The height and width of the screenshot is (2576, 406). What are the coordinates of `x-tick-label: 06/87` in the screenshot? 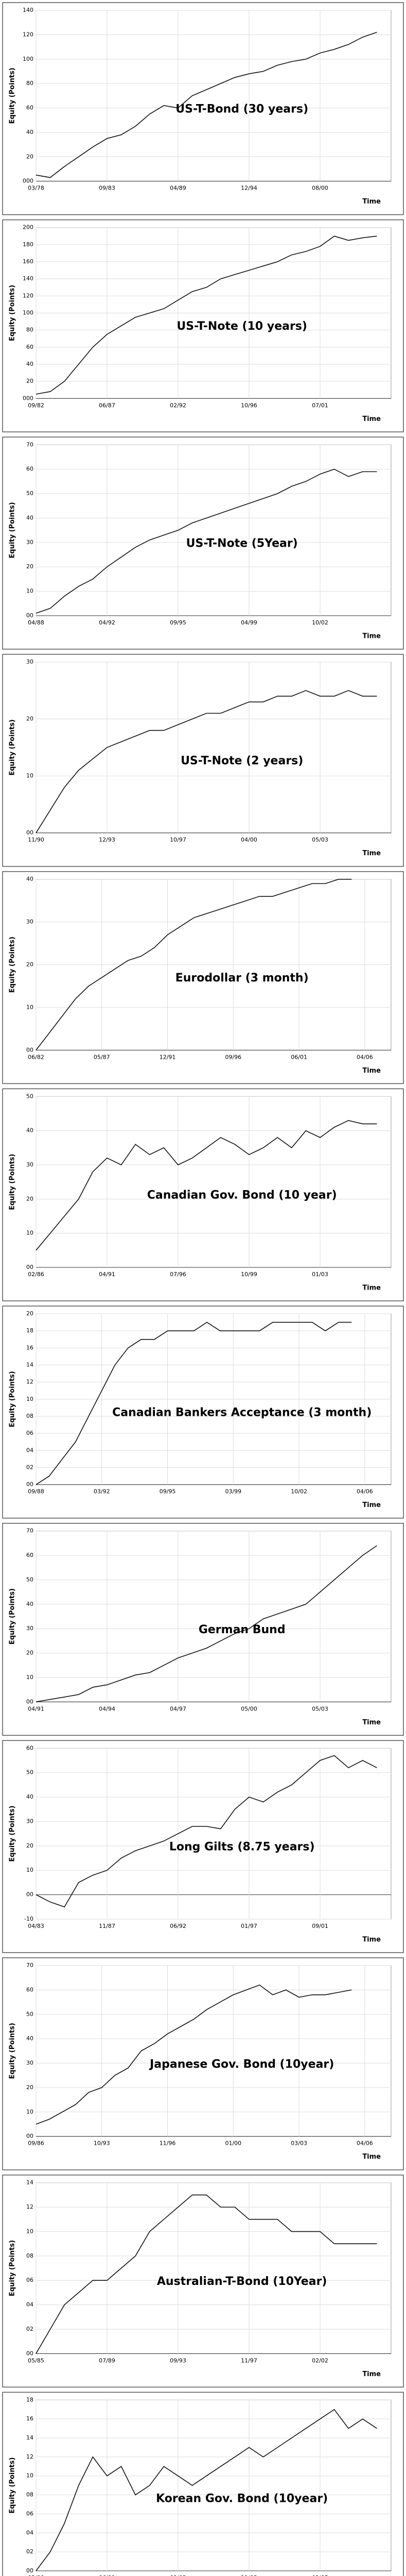 It's located at (107, 405).